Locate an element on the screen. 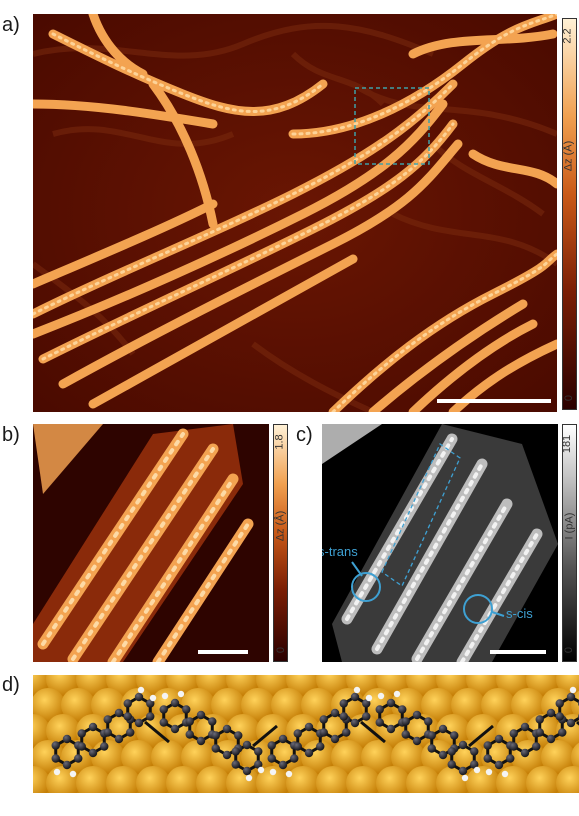  gold-substrate is located at coordinates (306, 734).